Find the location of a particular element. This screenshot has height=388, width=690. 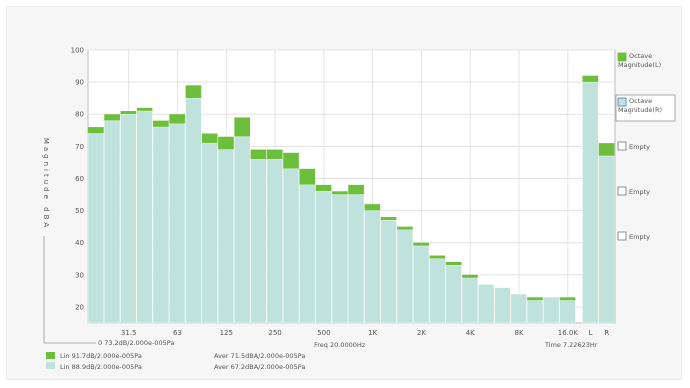

y-axis-label: Magnitude dBA is located at coordinates (46, 184).